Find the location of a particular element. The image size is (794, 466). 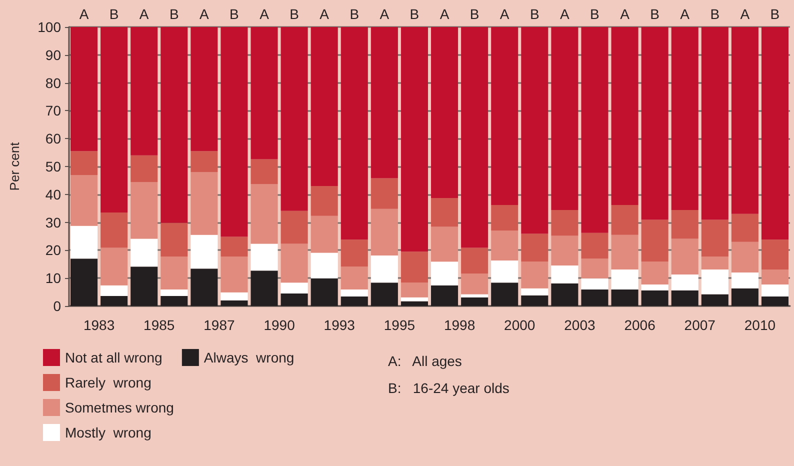

y-tick-label: 20 is located at coordinates (53, 250).